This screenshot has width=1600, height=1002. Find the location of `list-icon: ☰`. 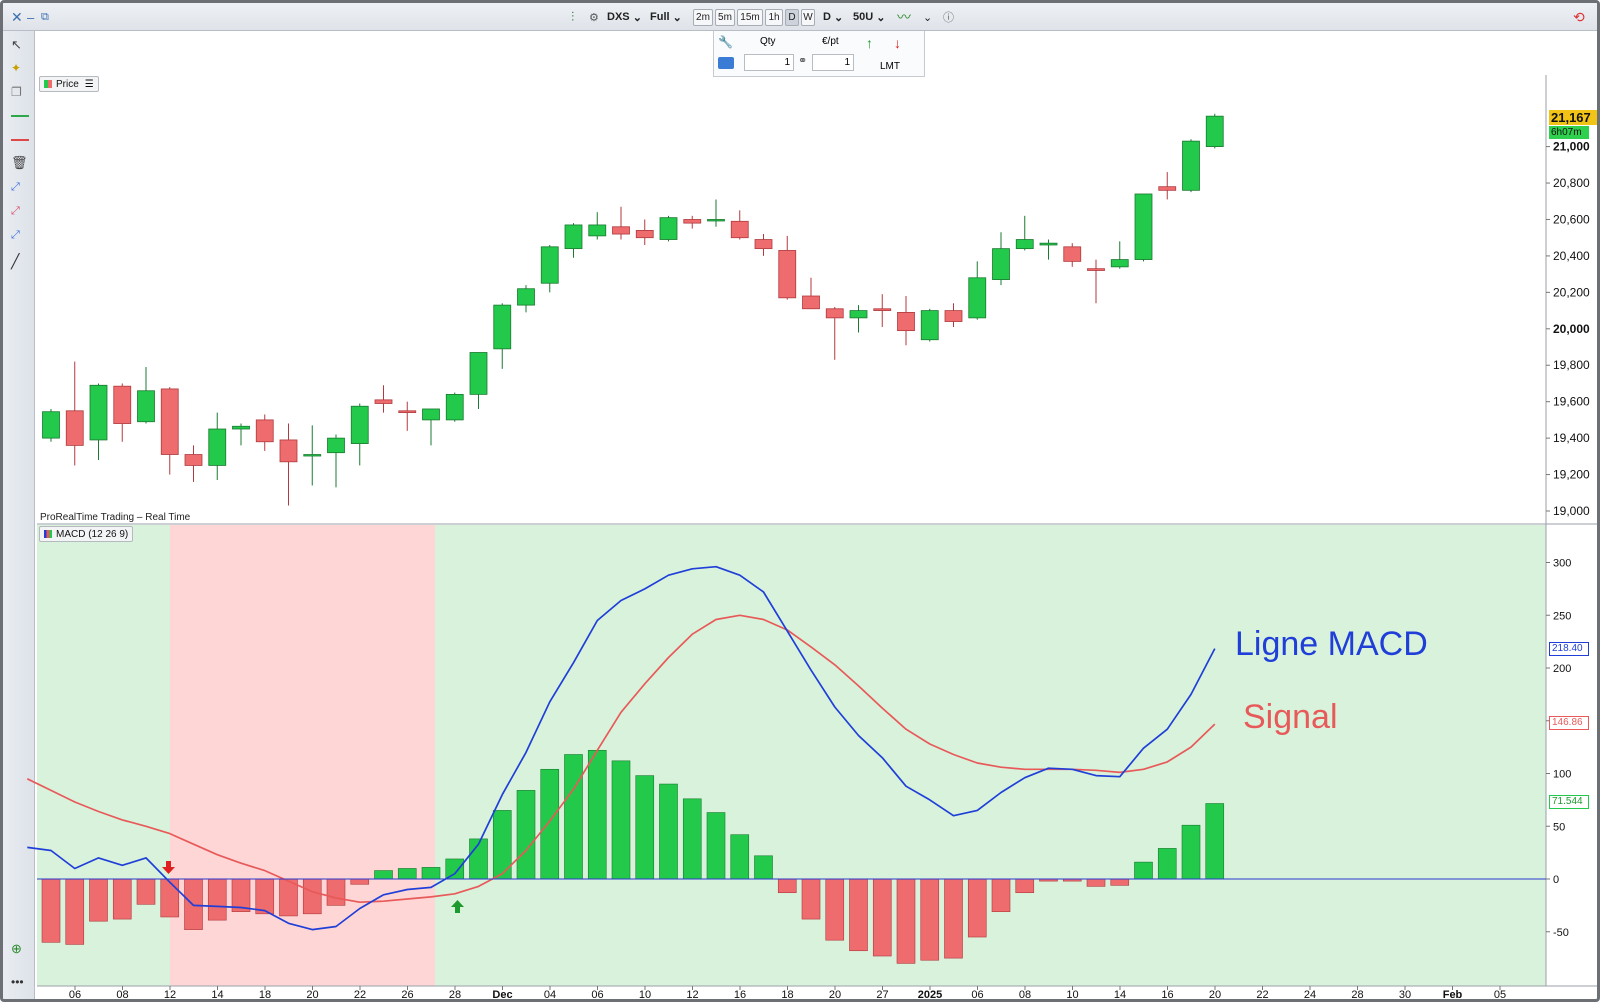

list-icon: ☰ is located at coordinates (89, 84).